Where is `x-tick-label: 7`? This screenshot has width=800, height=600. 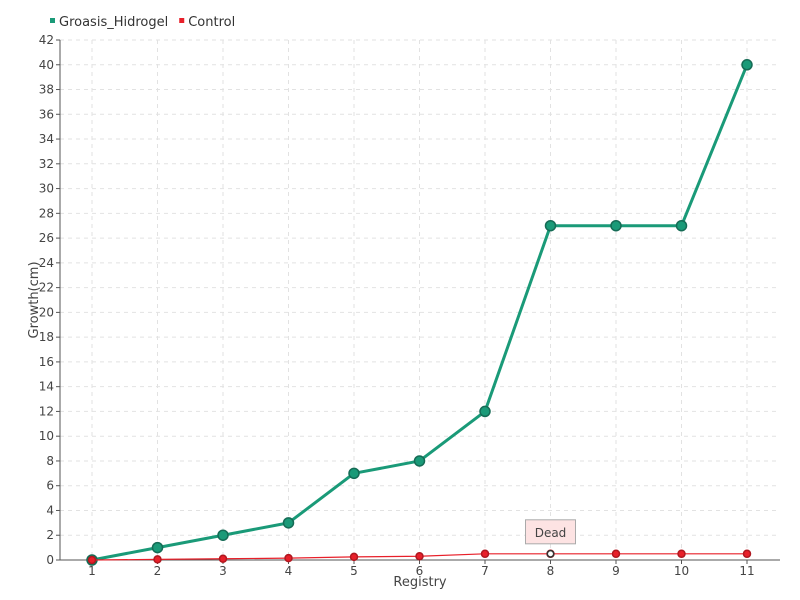
x-tick-label: 7 is located at coordinates (485, 571).